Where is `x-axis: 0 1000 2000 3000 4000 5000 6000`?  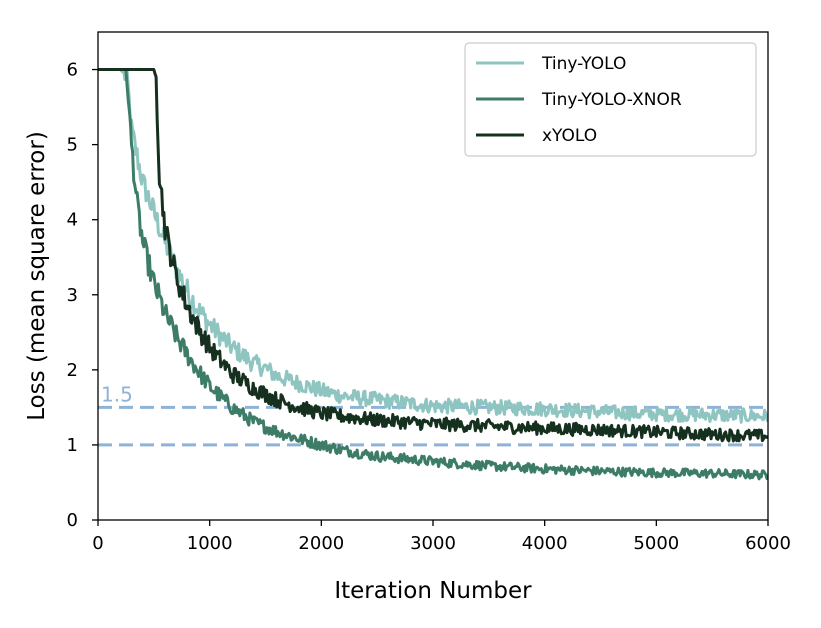
x-axis: 0 1000 2000 3000 4000 5000 6000 is located at coordinates (441, 537).